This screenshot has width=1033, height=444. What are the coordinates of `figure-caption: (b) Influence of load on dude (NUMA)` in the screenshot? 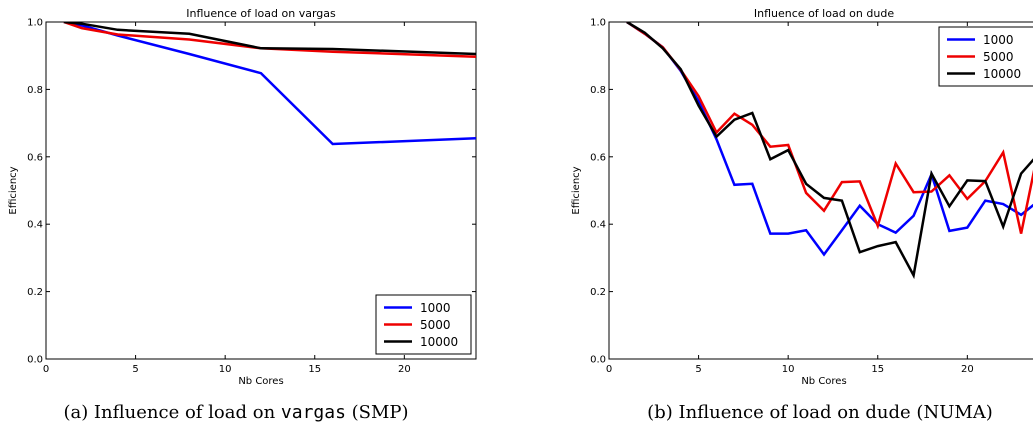 It's located at (820, 412).